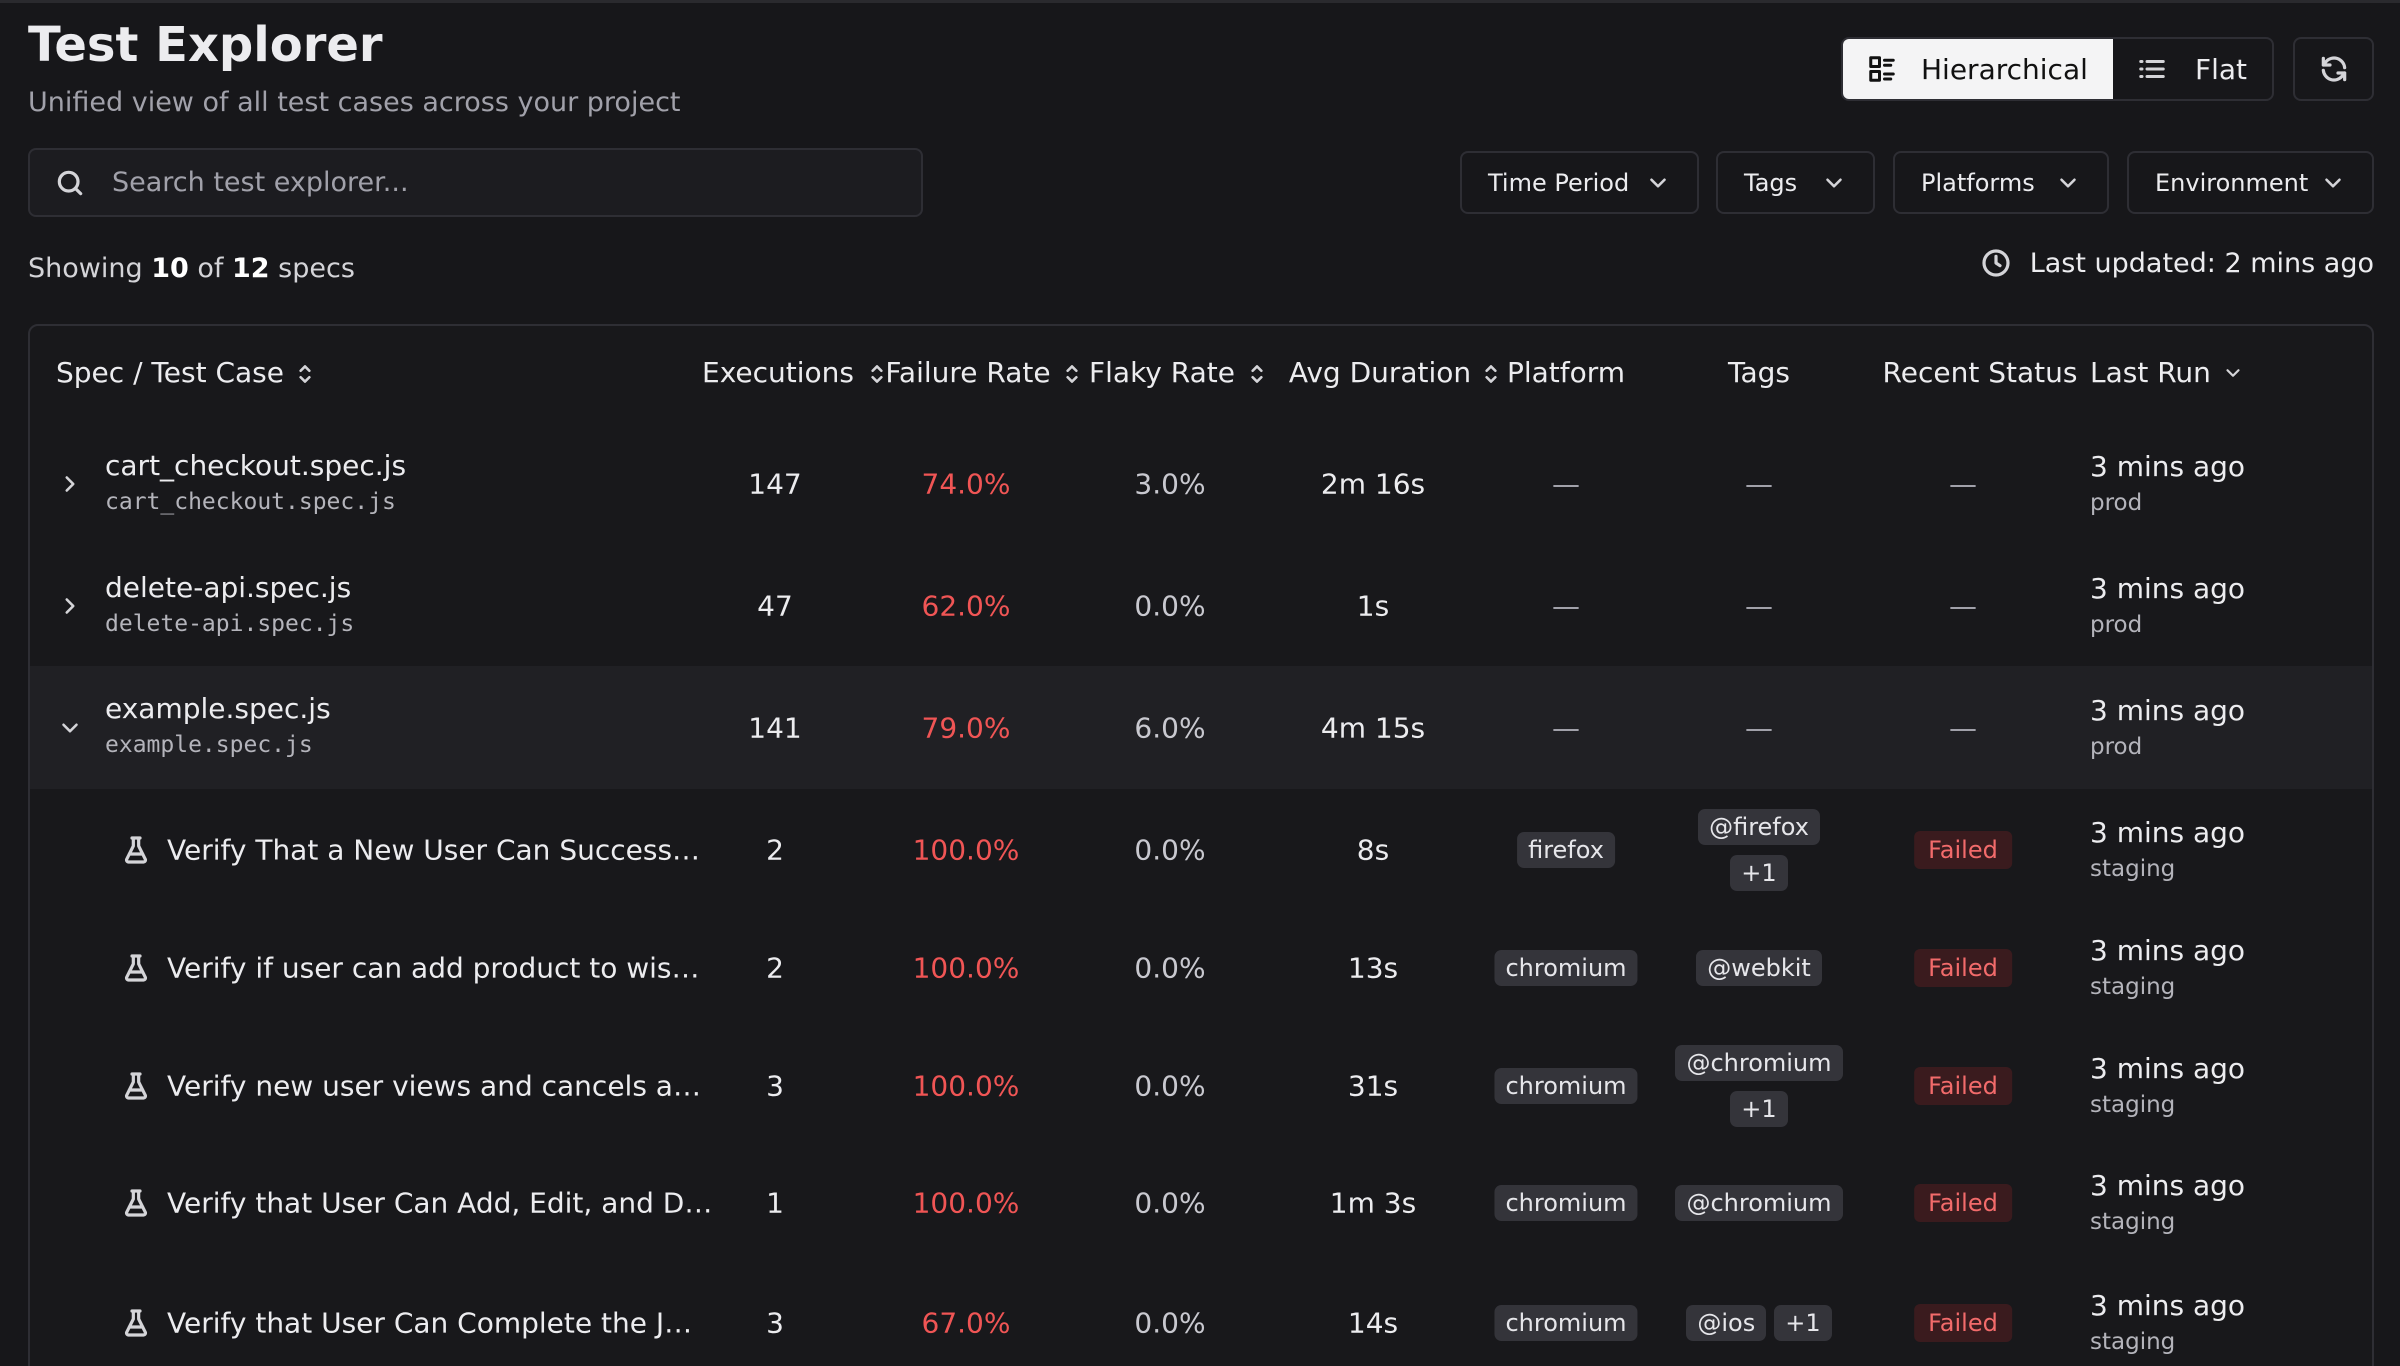 Image resolution: width=2400 pixels, height=1366 pixels. I want to click on environment: prod, so click(2116, 503).